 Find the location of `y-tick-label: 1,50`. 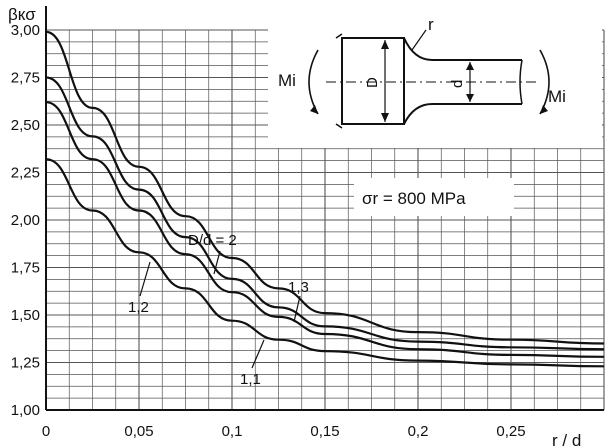

y-tick-label: 1,50 is located at coordinates (25, 315).